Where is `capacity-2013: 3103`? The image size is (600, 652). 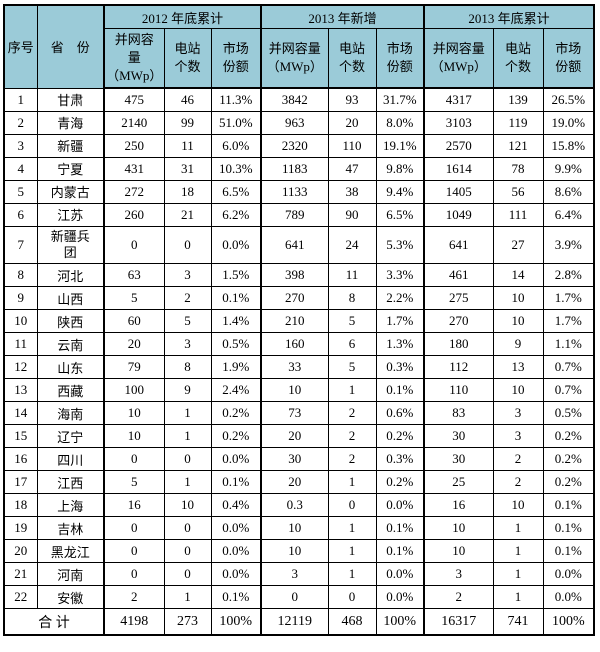 capacity-2013: 3103 is located at coordinates (458, 122).